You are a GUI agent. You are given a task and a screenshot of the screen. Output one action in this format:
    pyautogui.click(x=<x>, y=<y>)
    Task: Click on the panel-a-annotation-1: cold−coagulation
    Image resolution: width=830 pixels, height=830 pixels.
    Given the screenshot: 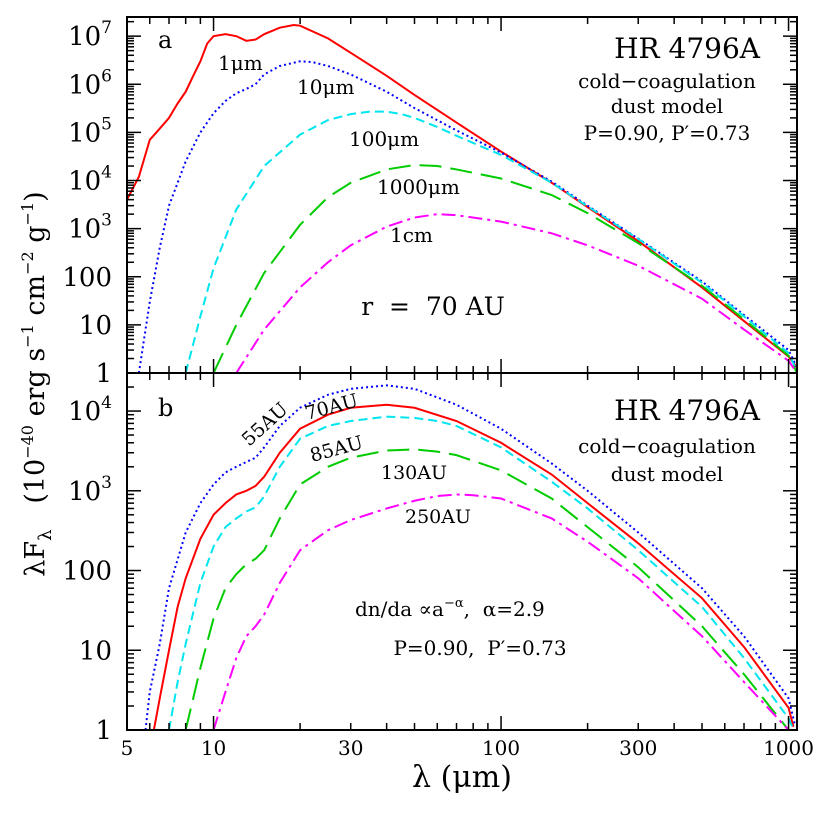 What is the action you would take?
    pyautogui.click(x=667, y=81)
    